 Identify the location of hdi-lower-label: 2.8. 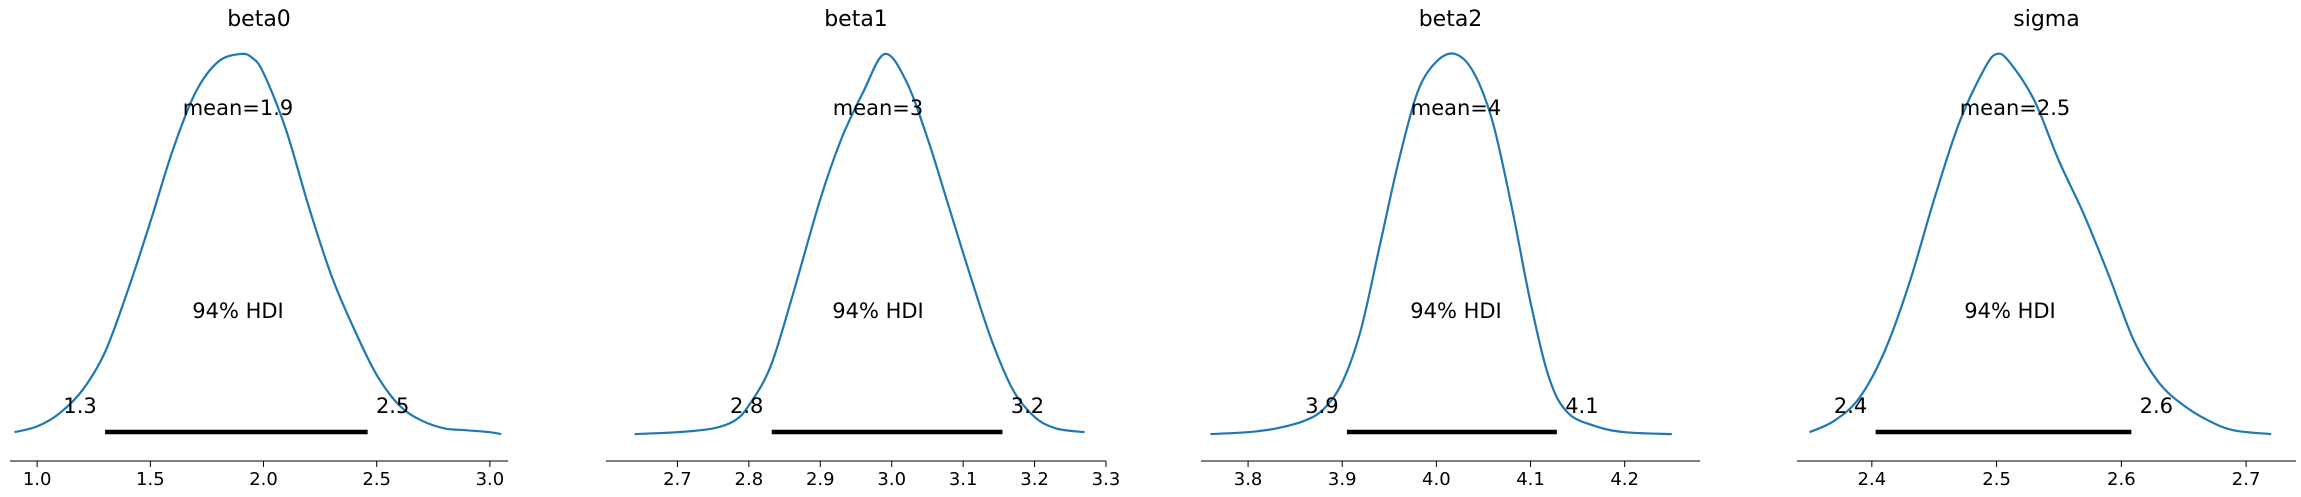
(746, 406).